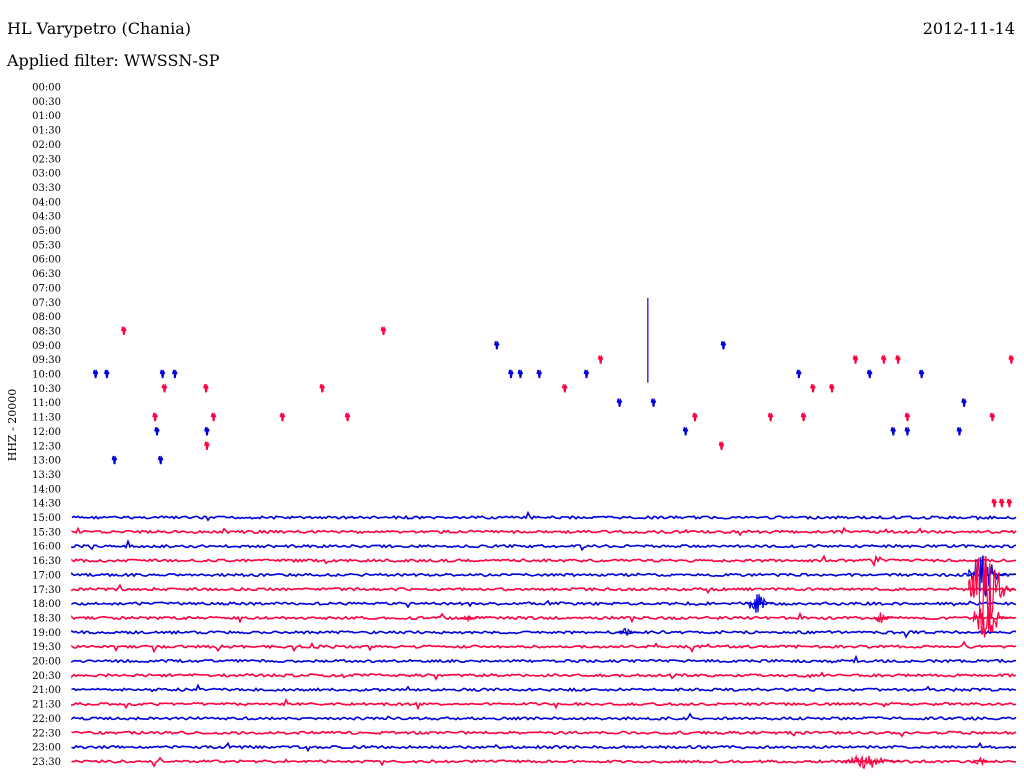  What do you see at coordinates (46, 762) in the screenshot?
I see `tick-label: 23:30` at bounding box center [46, 762].